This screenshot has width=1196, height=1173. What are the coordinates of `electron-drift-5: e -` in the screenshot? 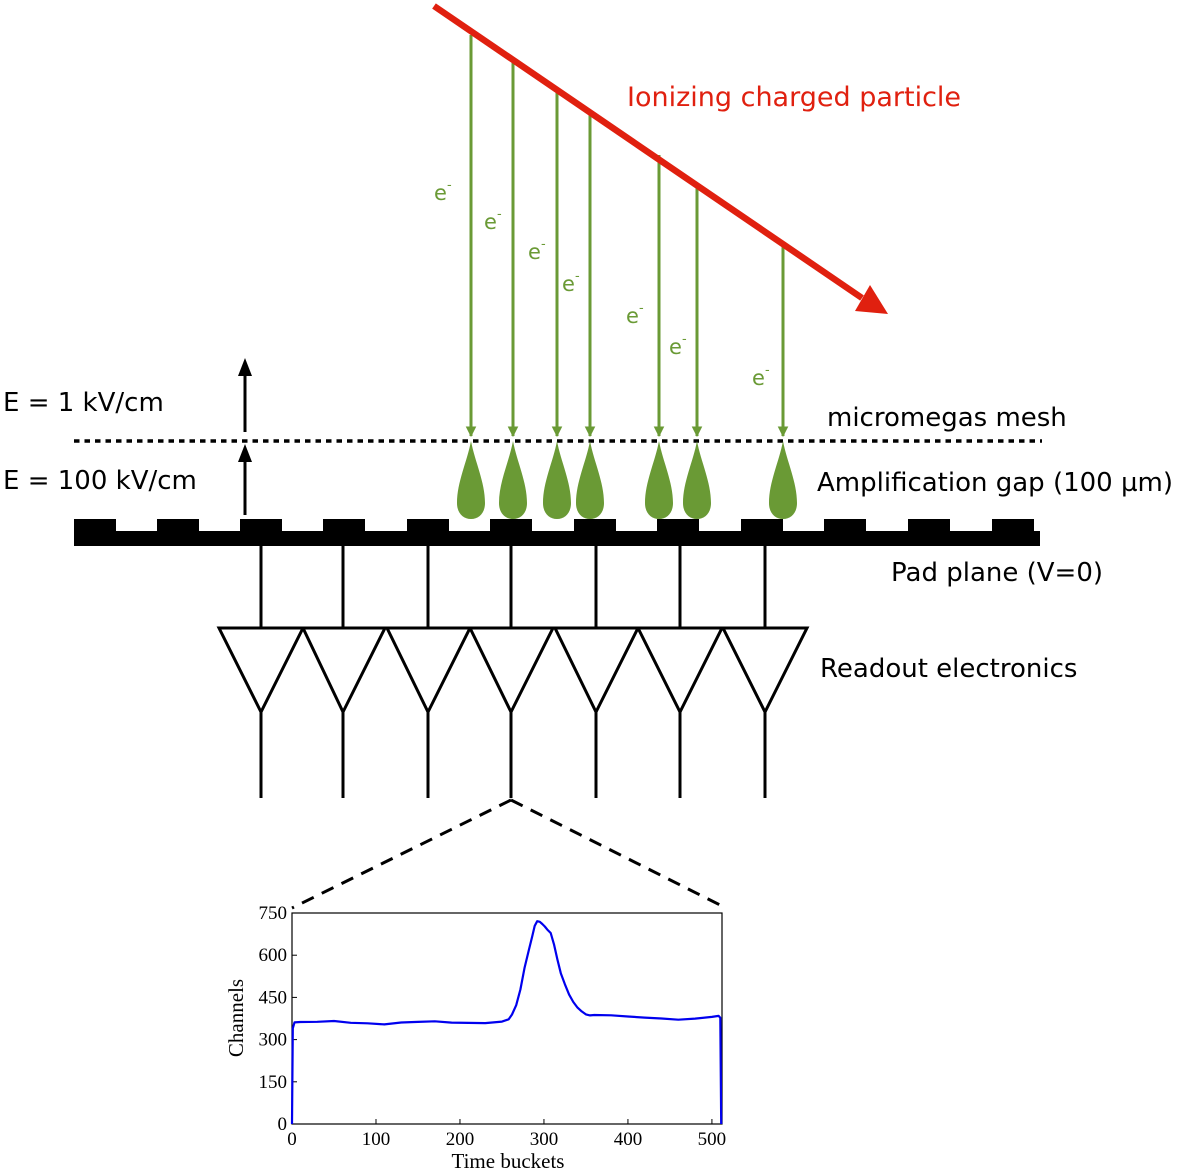 It's located at (645, 296).